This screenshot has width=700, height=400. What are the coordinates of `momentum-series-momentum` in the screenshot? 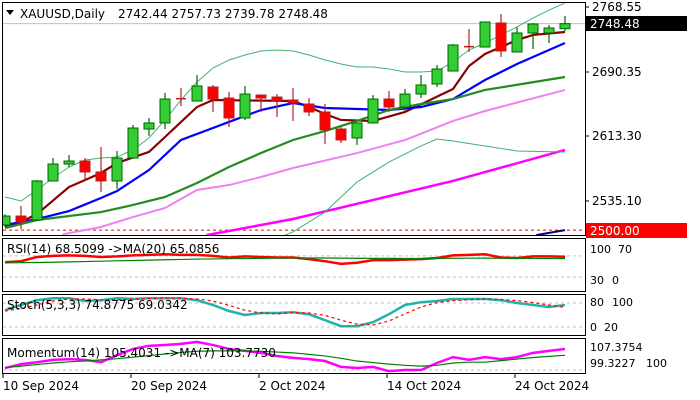 It's located at (285, 356).